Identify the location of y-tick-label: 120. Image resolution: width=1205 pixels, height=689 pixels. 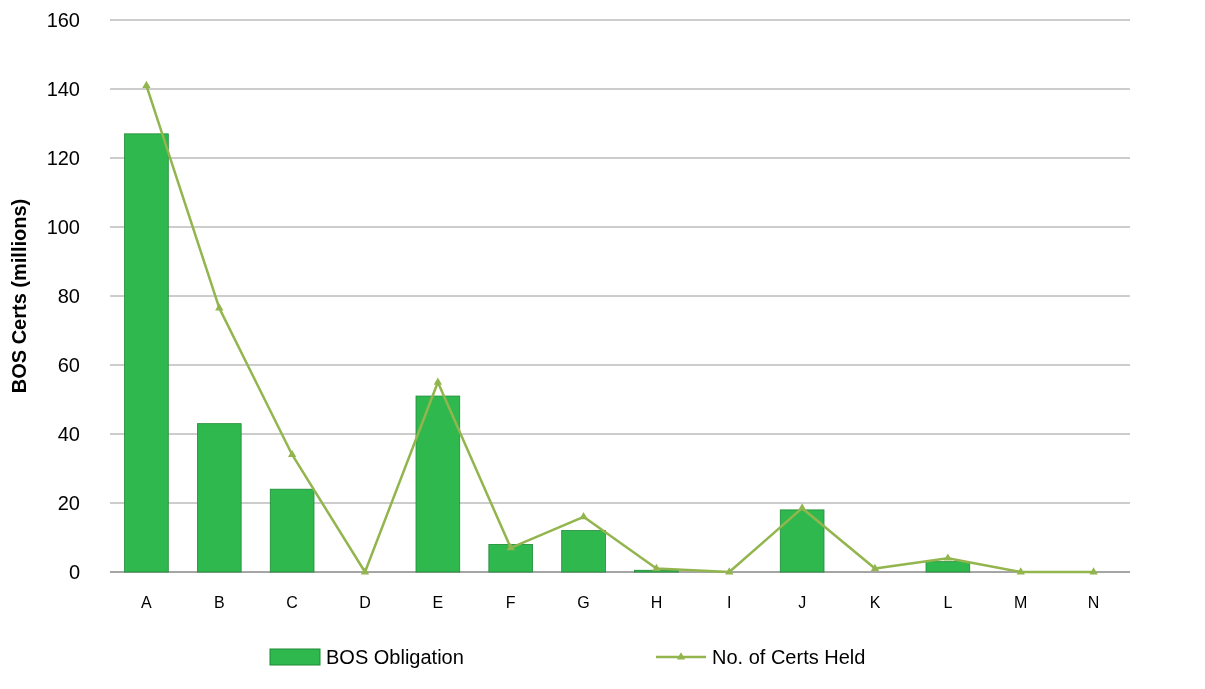
(63, 158).